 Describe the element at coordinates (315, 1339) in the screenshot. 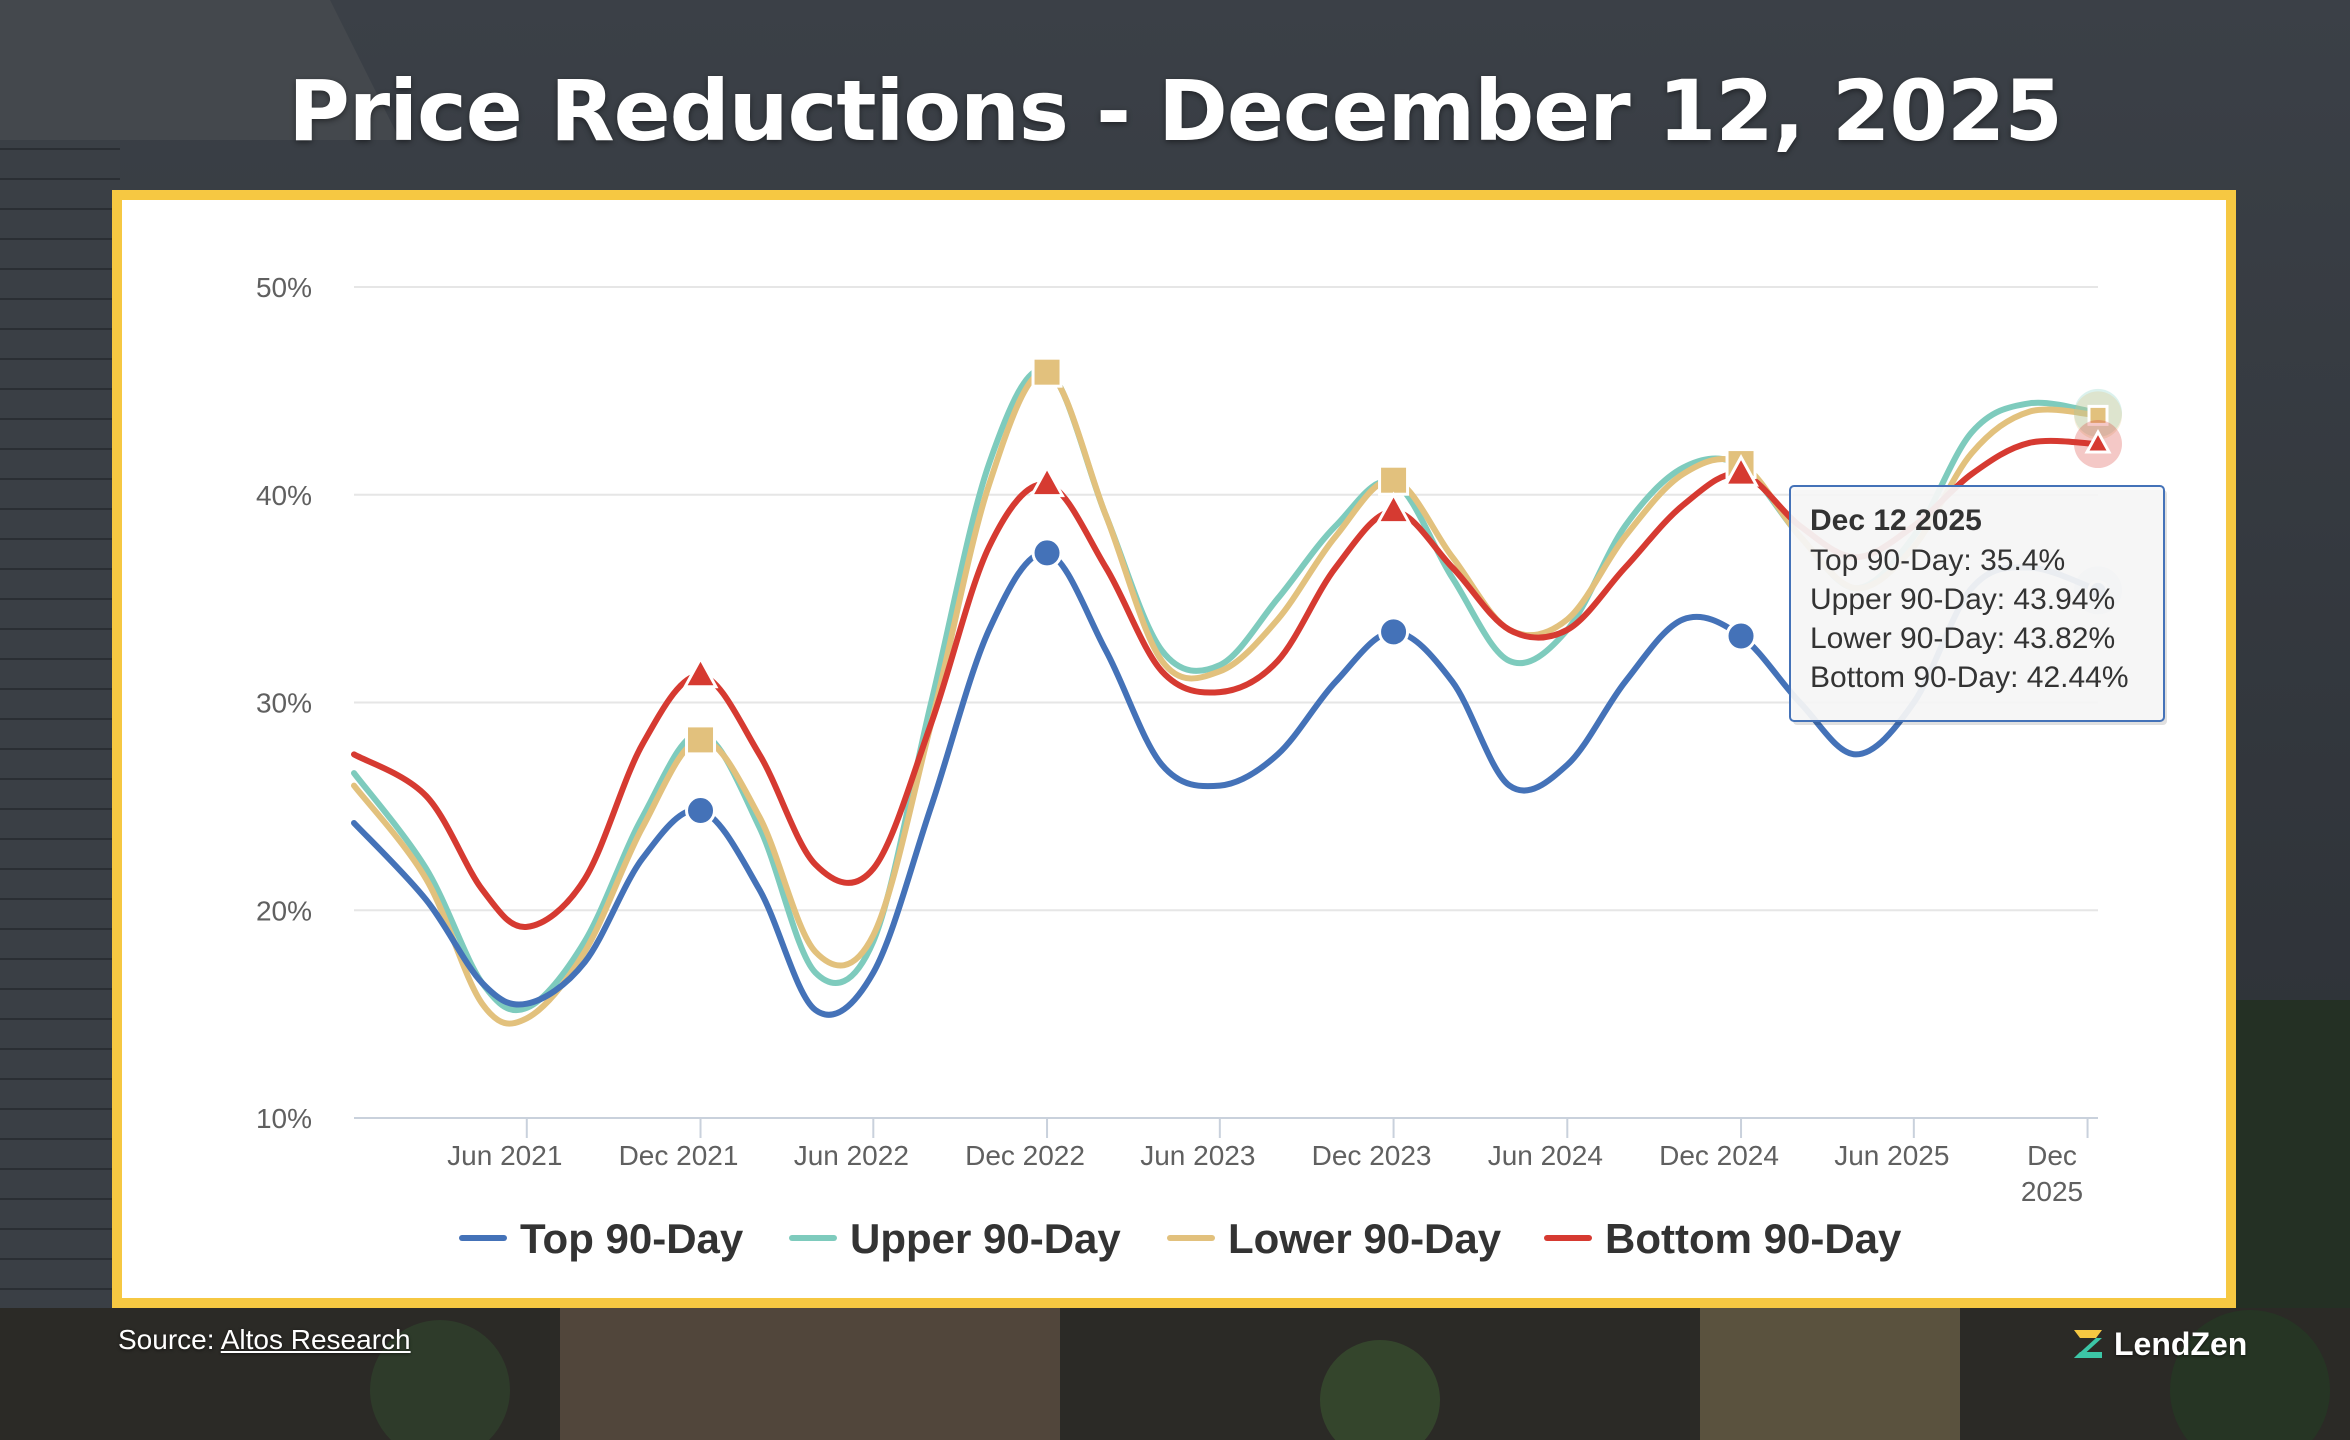

I see `source-link: Altos Research` at that location.